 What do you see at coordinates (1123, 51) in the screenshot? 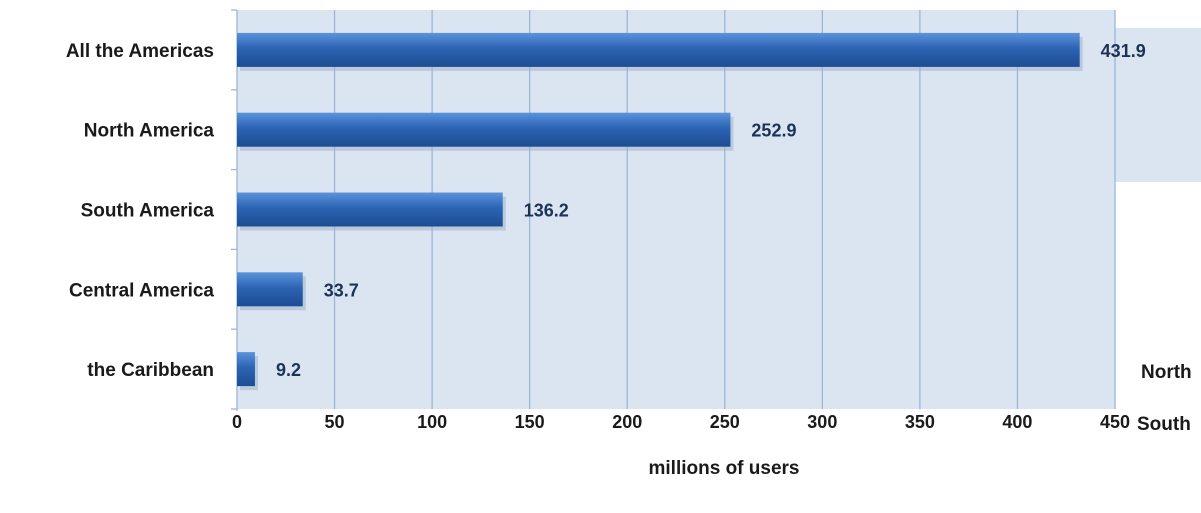
I see `value-label: 431.9` at bounding box center [1123, 51].